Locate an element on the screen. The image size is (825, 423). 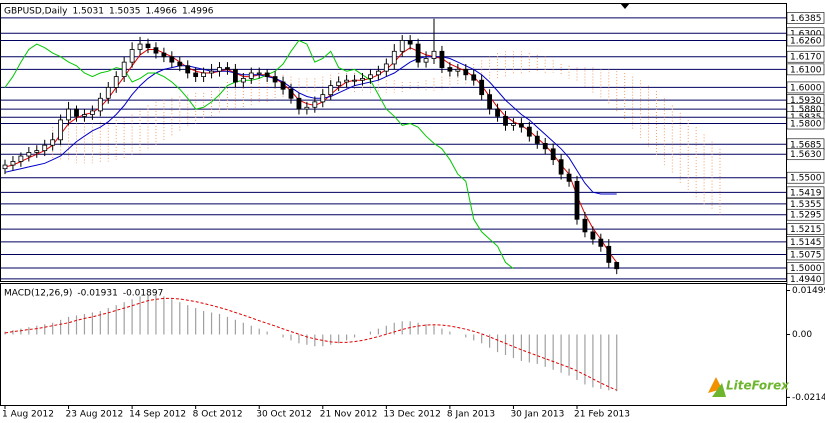
header-text: -0.01897 is located at coordinates (143, 294).